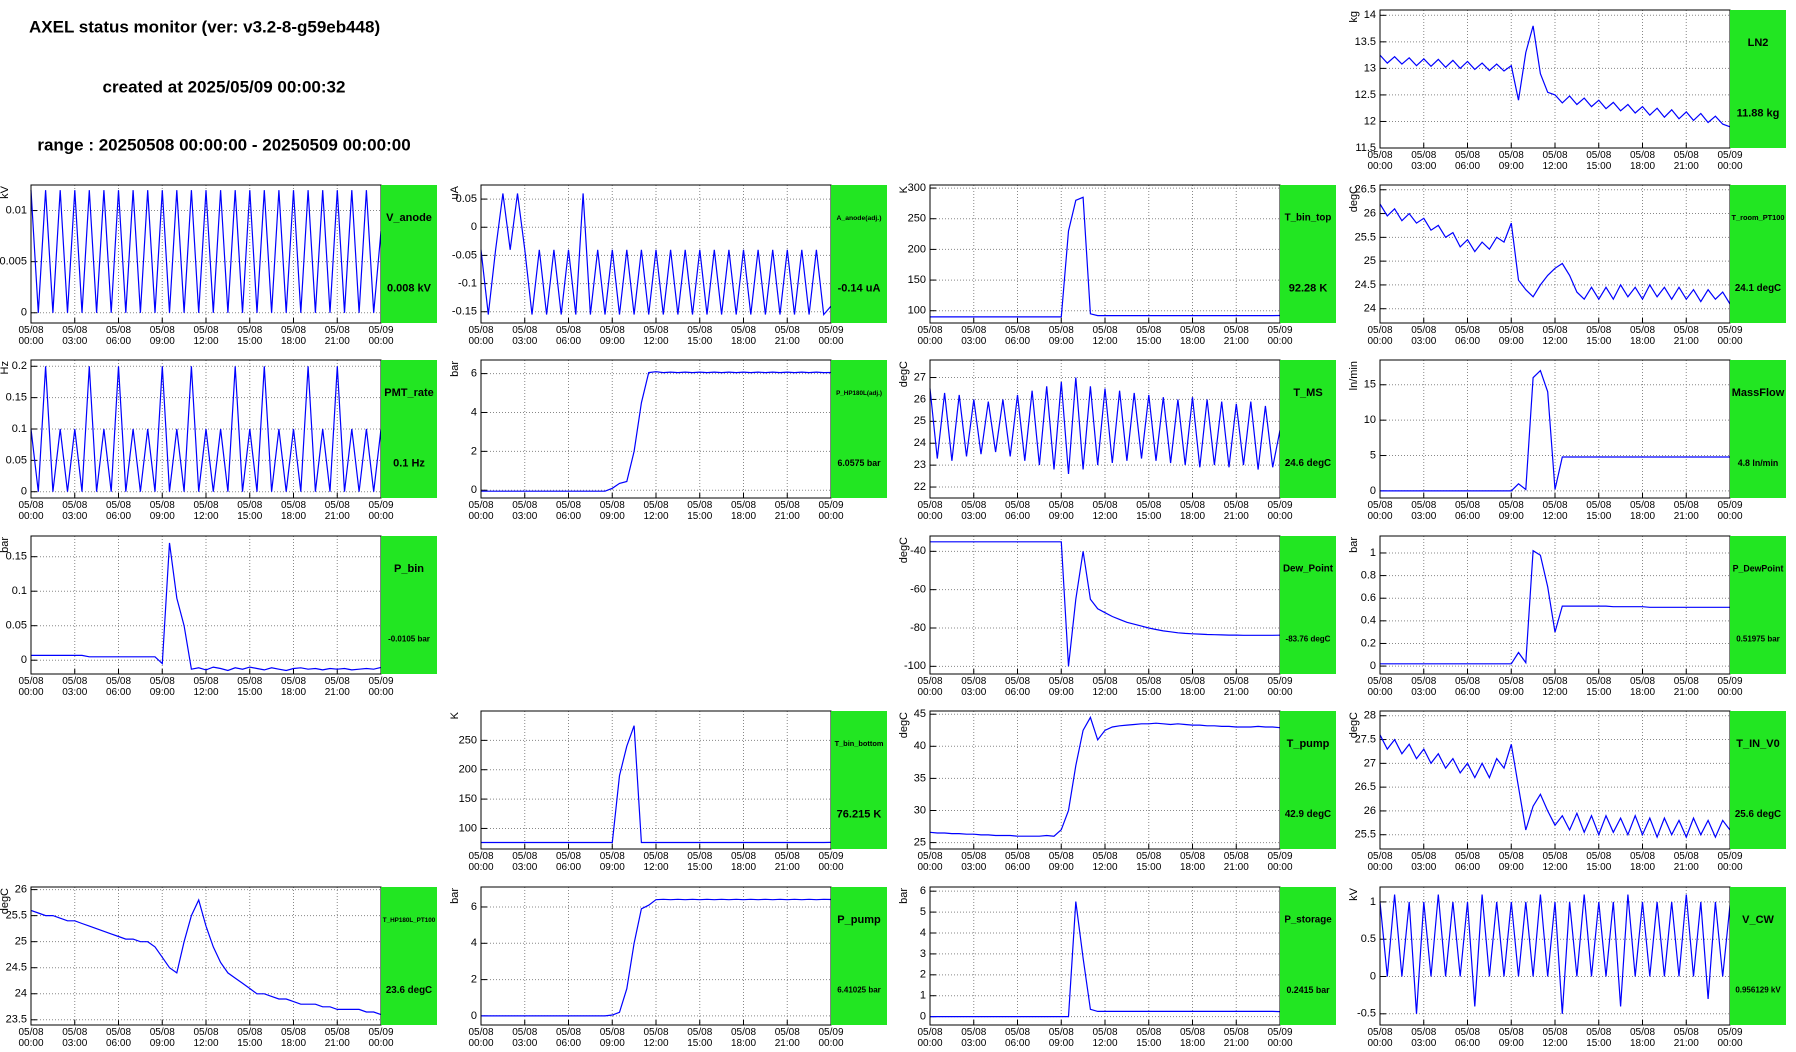 This screenshot has height=1052, width=1796. Describe the element at coordinates (1758, 463) in the screenshot. I see `current-value: 4.8 ln/min` at that location.